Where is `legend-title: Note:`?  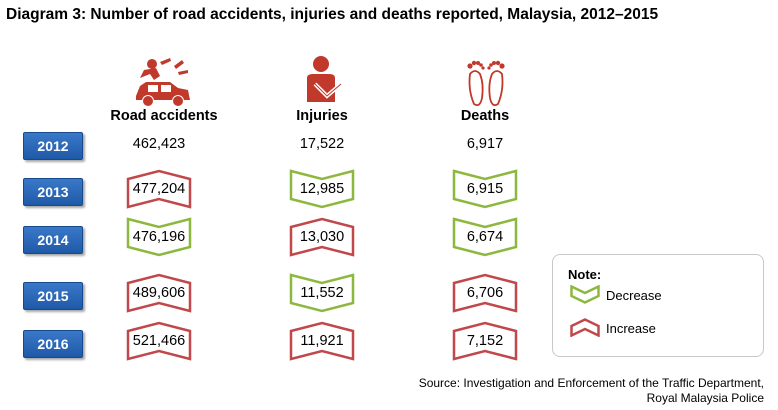
legend-title: Note: is located at coordinates (585, 274).